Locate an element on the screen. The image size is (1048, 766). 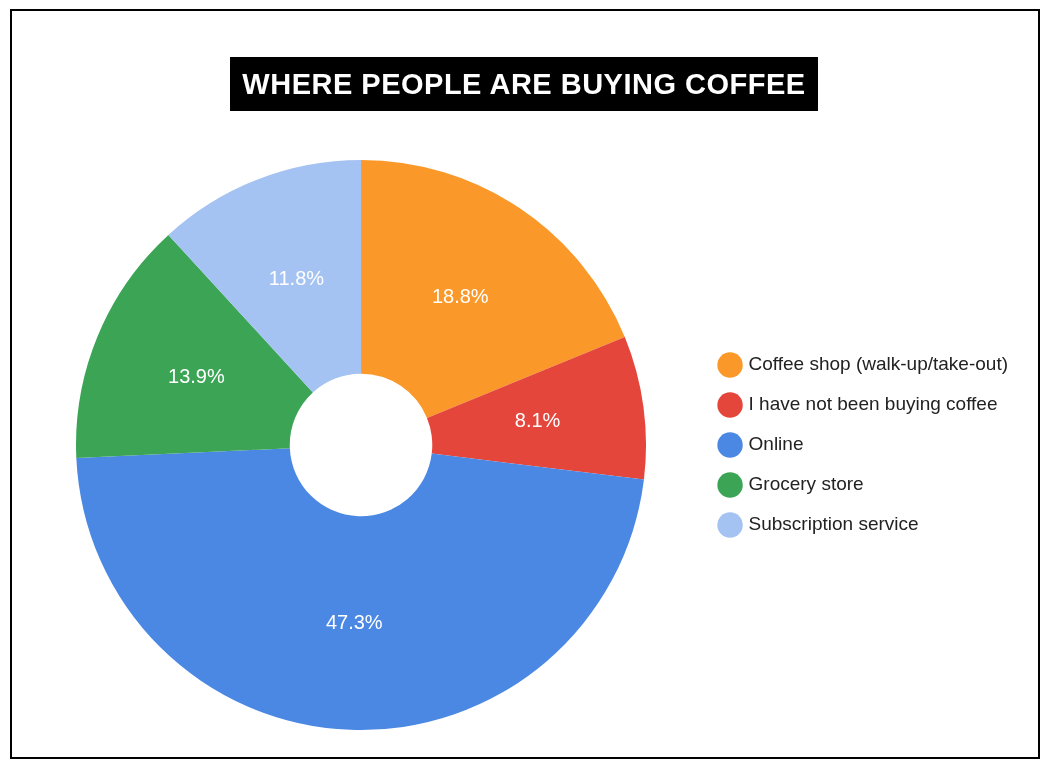
legend-label: Subscription service is located at coordinates (833, 524).